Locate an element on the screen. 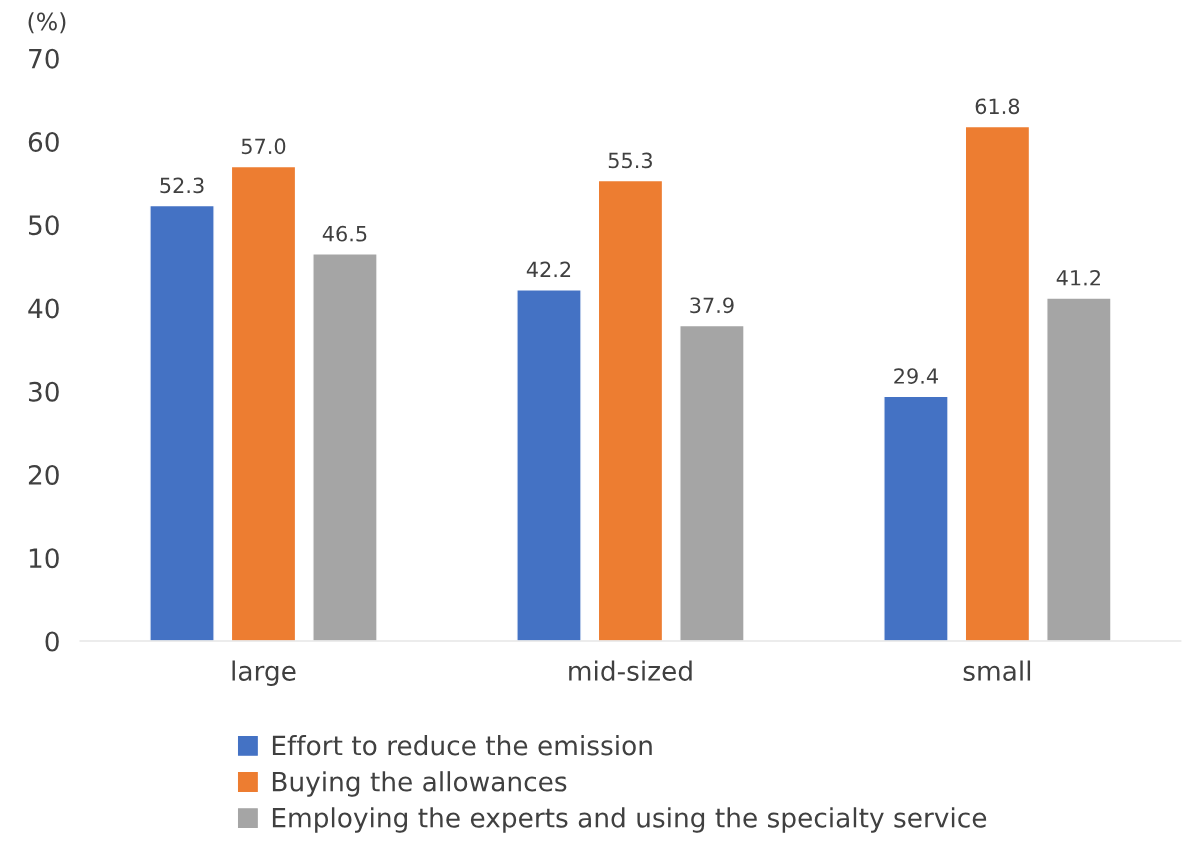 Image resolution: width=1194 pixels, height=857 pixels. text: 29.4 is located at coordinates (916, 376).